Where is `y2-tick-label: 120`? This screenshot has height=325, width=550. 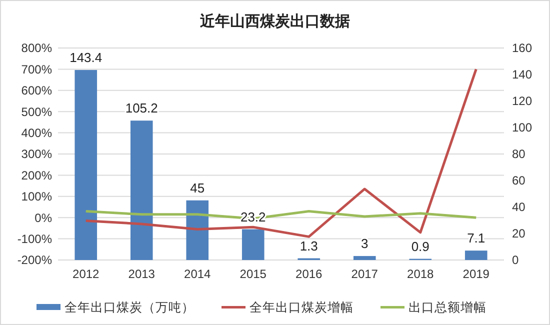 y2-tick-label: 120 is located at coordinates (522, 101).